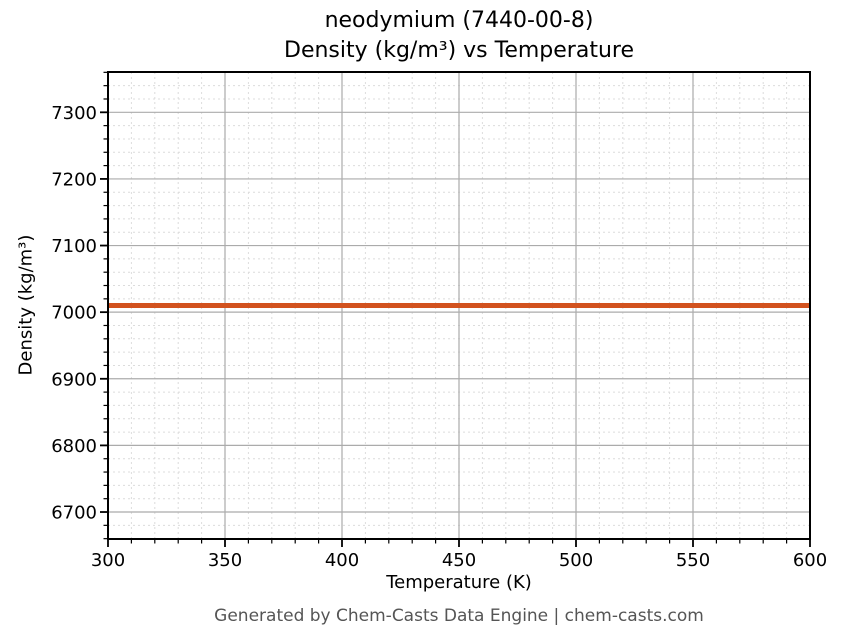 This screenshot has width=843, height=644. I want to click on x-tick-label: 400, so click(342, 560).